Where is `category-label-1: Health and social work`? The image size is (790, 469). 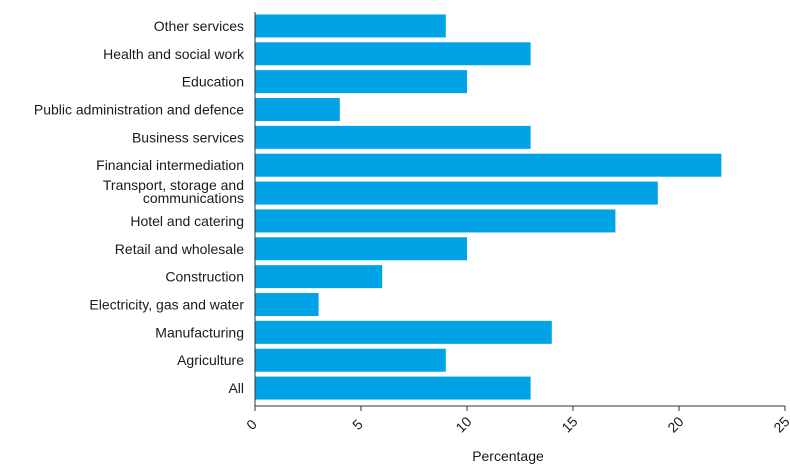
category-label-1: Health and social work is located at coordinates (174, 54).